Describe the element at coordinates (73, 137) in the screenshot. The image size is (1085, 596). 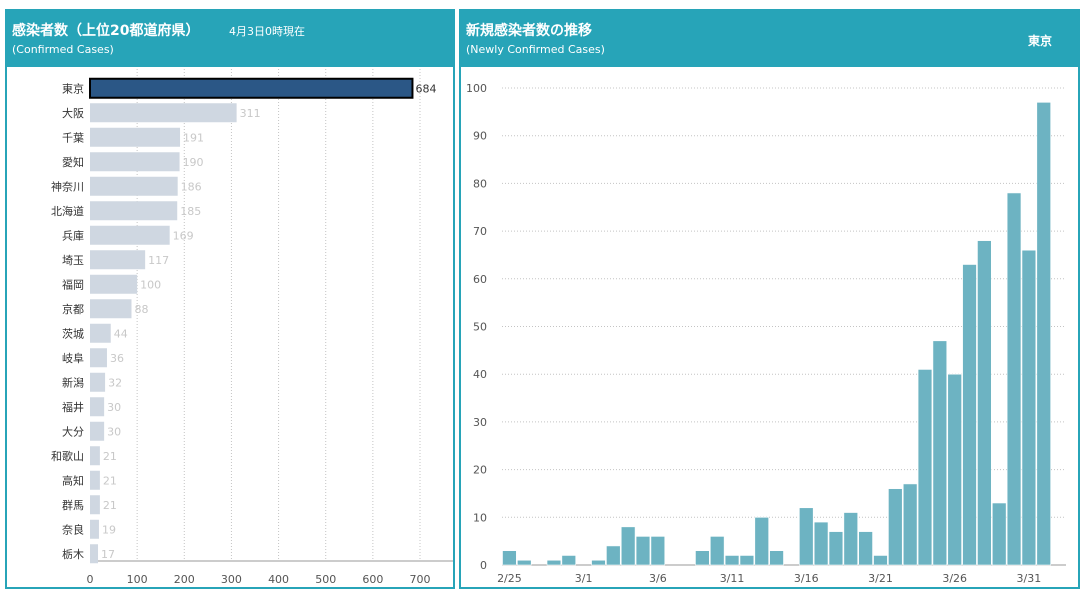
I see `category-label: 千葉` at that location.